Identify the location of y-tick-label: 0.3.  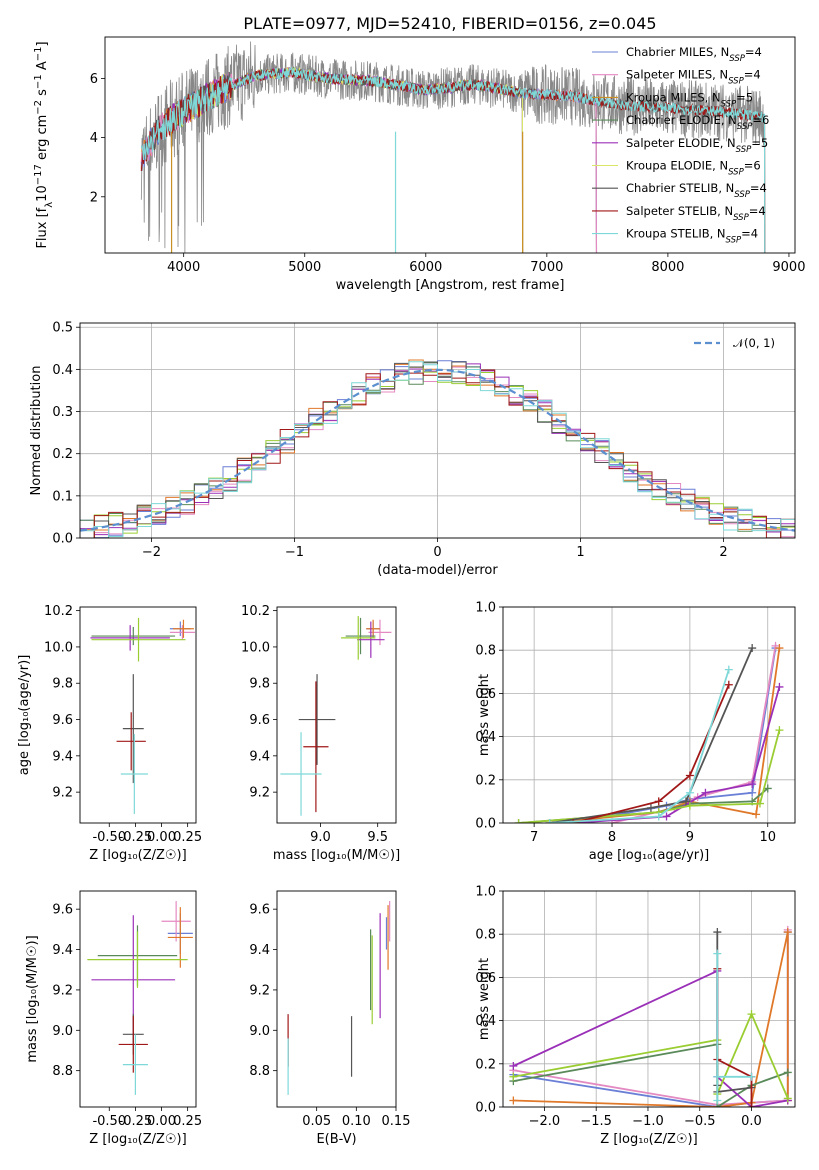
(62, 412).